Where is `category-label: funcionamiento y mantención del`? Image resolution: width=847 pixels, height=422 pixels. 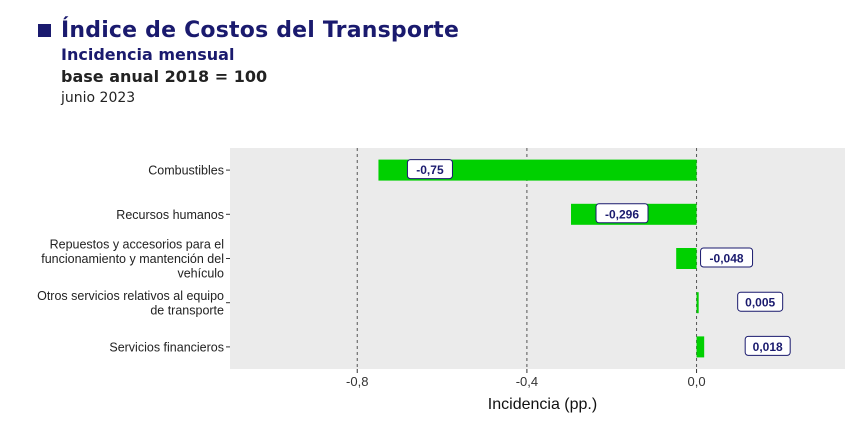
category-label: funcionamiento y mantención del is located at coordinates (132, 259).